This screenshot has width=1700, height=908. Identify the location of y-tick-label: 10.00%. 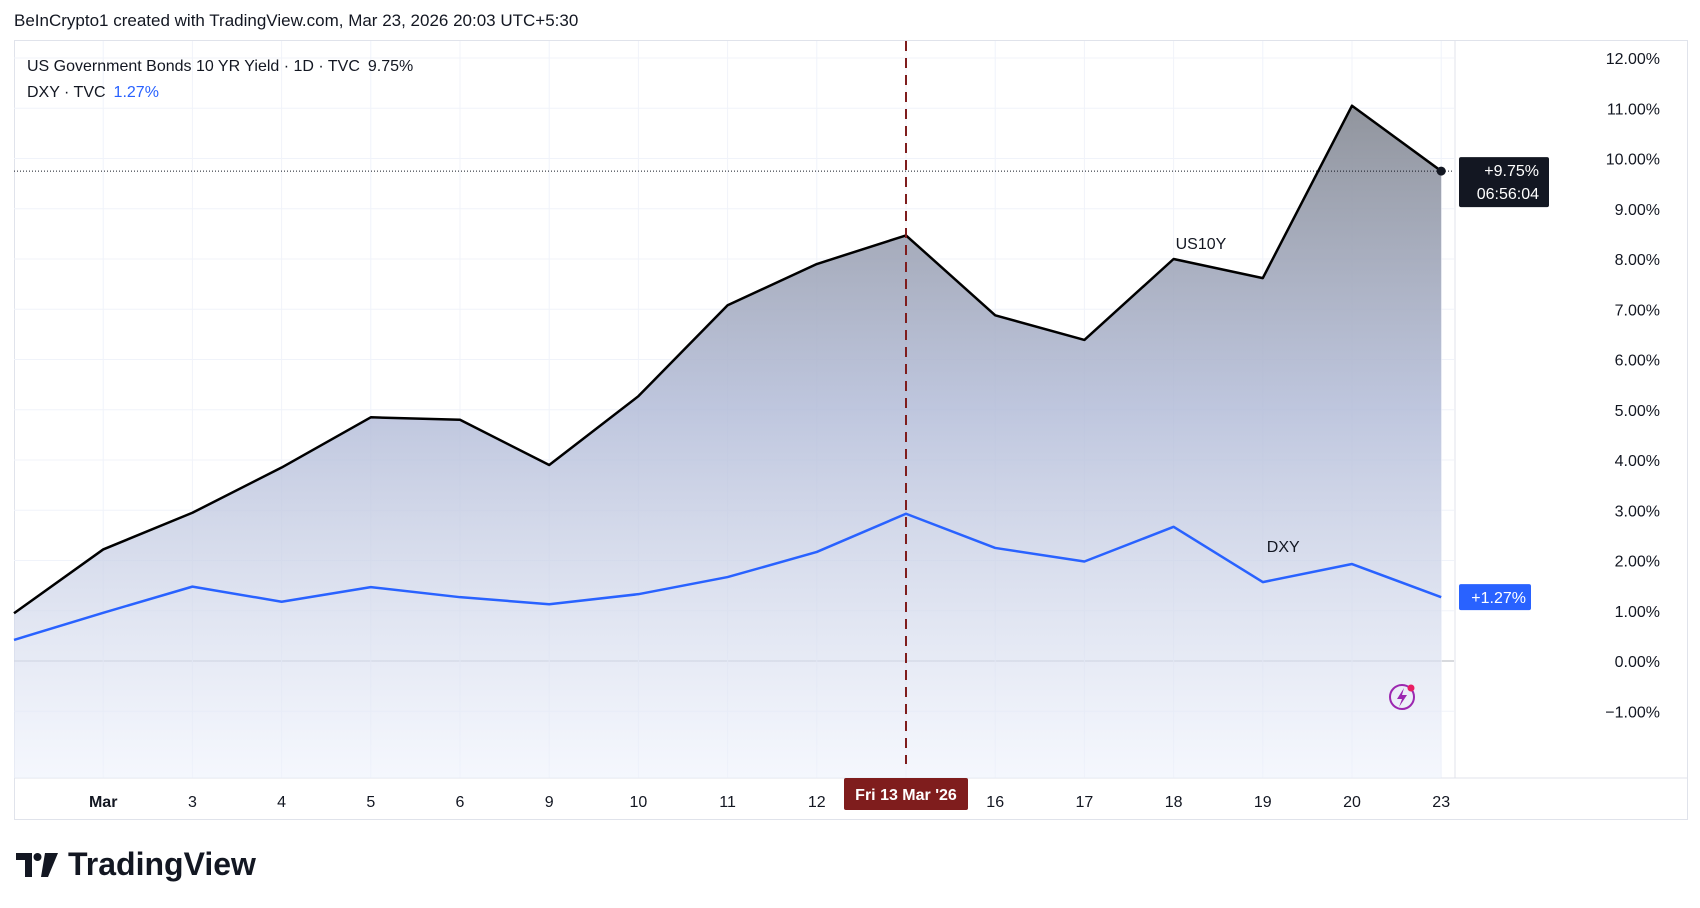
(1633, 160).